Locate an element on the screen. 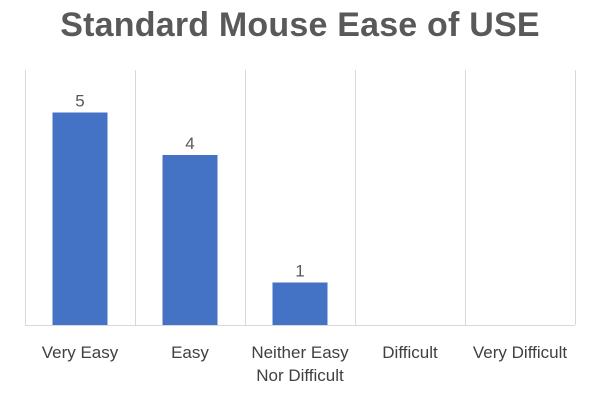  chart-title: Standard Mouse Ease of USE is located at coordinates (300, 25).